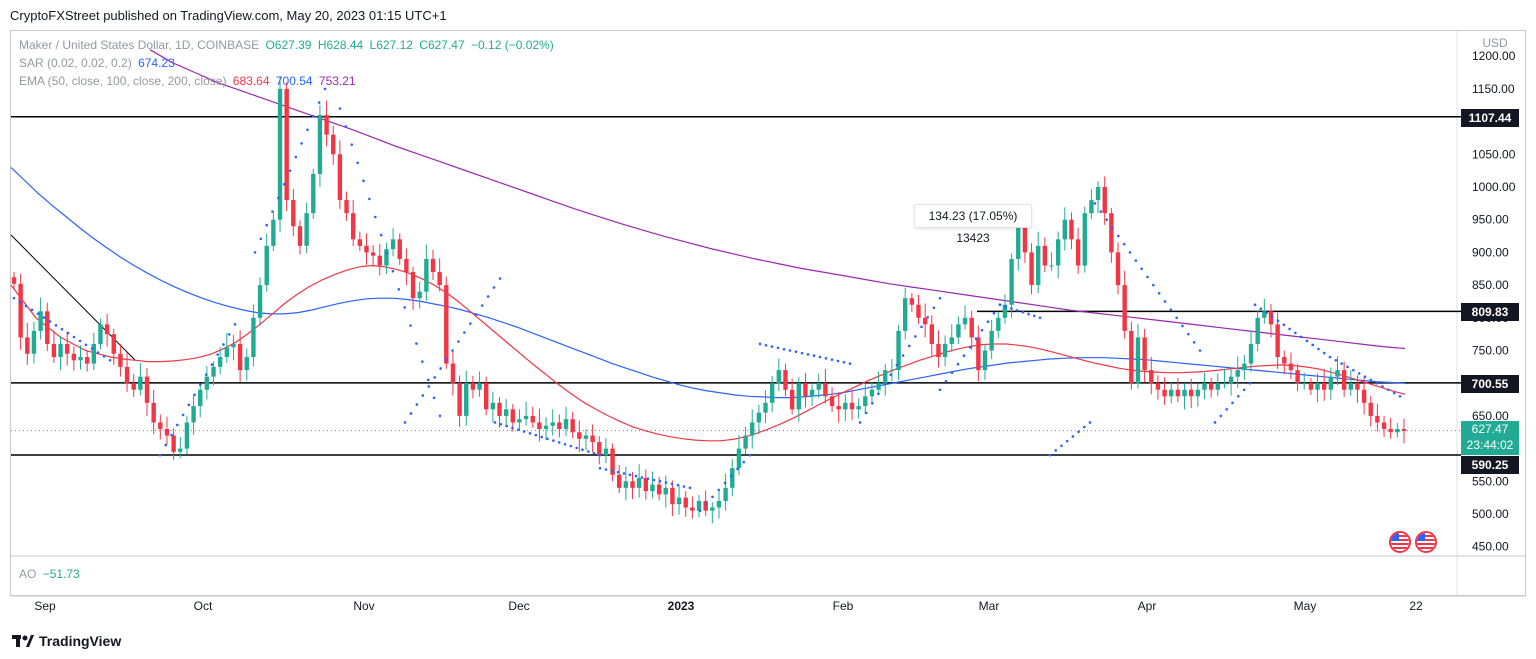  I want to click on x-tick-label: Dec, so click(518, 606).